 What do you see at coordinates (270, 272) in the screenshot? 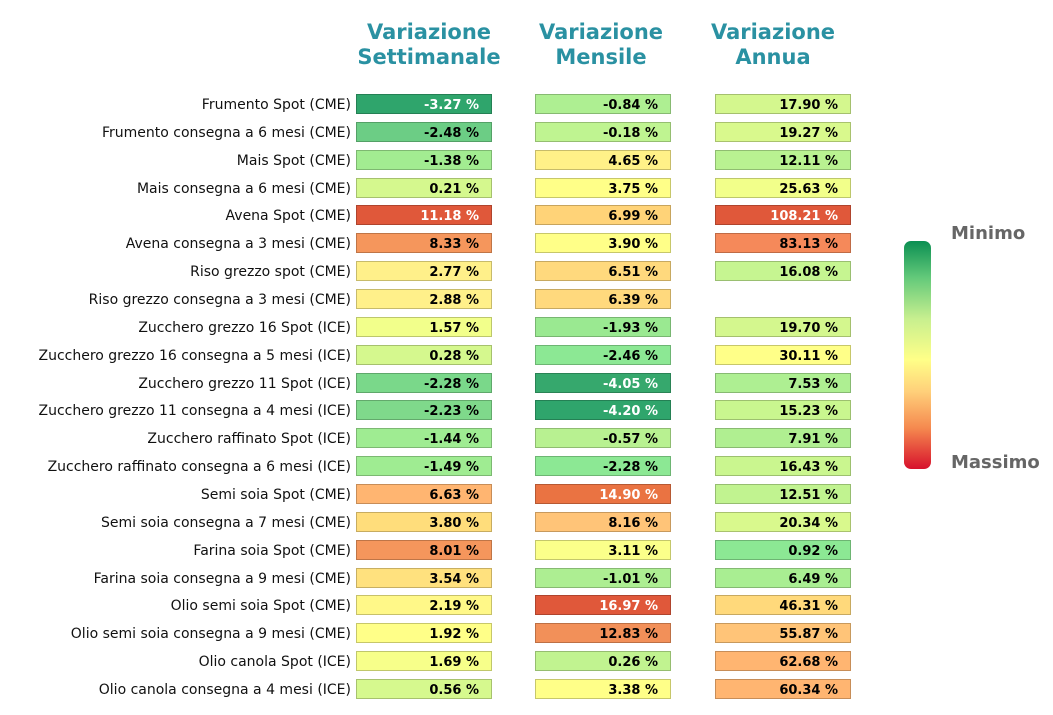
I see `row-label: Riso grezzo spot (CME)` at bounding box center [270, 272].